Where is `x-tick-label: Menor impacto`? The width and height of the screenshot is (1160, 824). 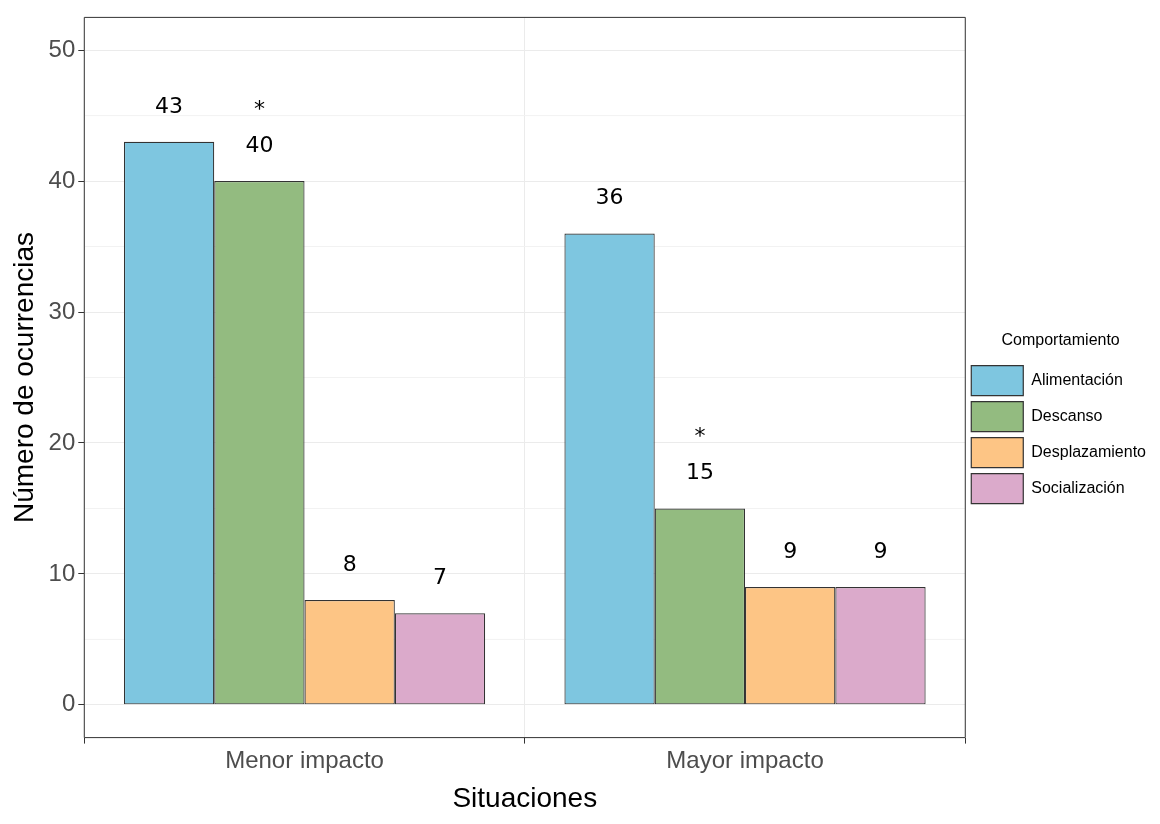
x-tick-label: Menor impacto is located at coordinates (304, 759).